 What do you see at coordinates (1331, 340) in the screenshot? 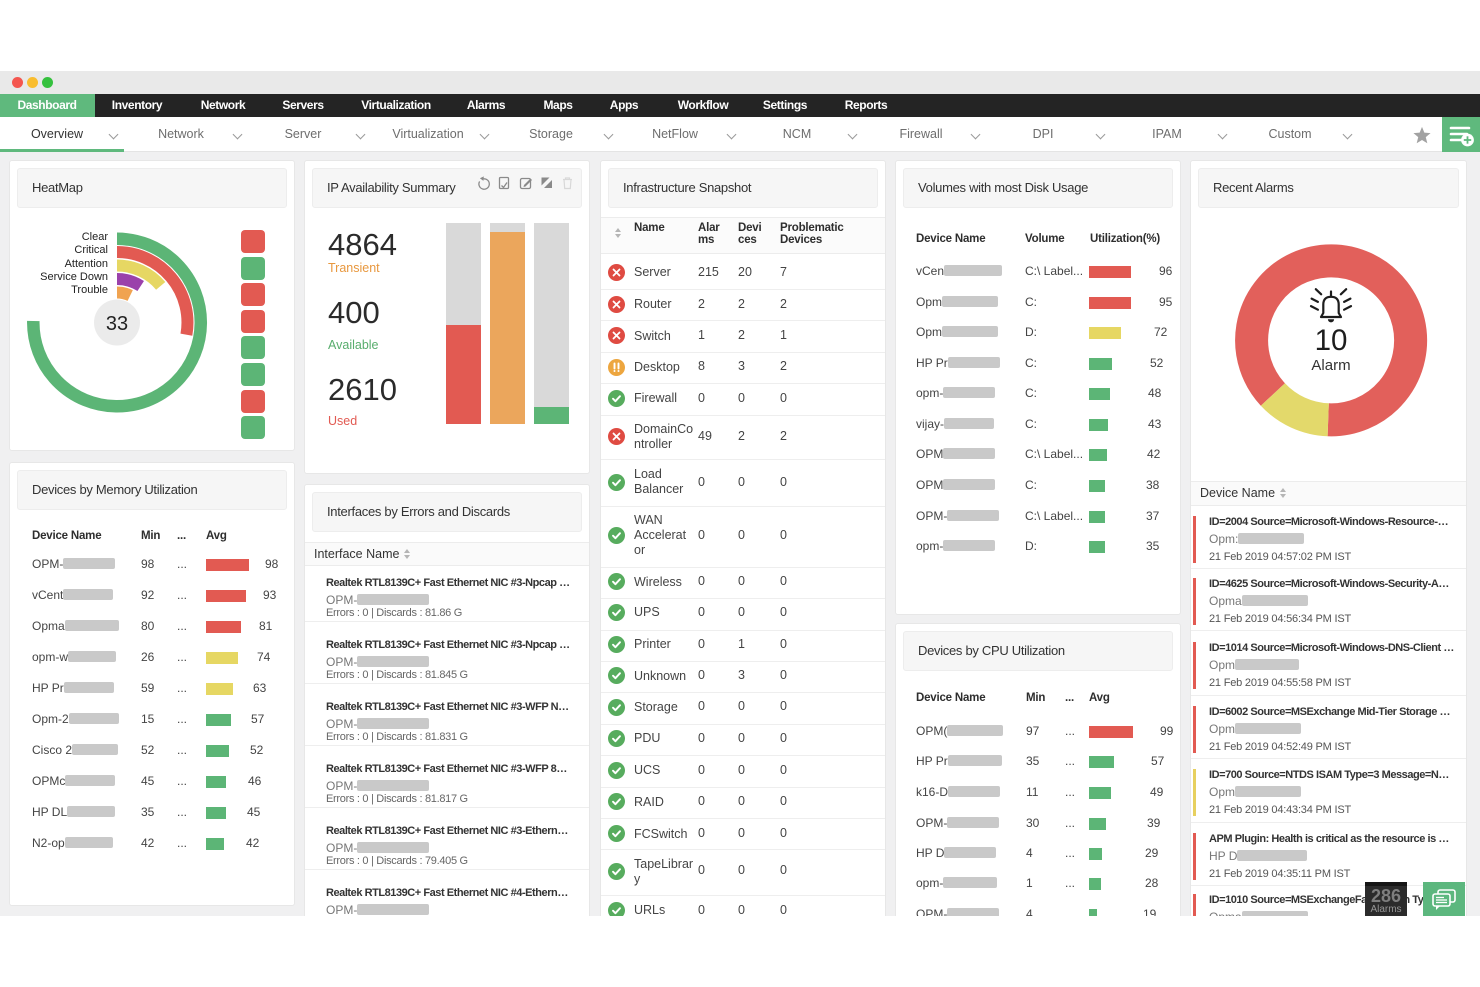
I see `svg-text: 10` at bounding box center [1331, 340].